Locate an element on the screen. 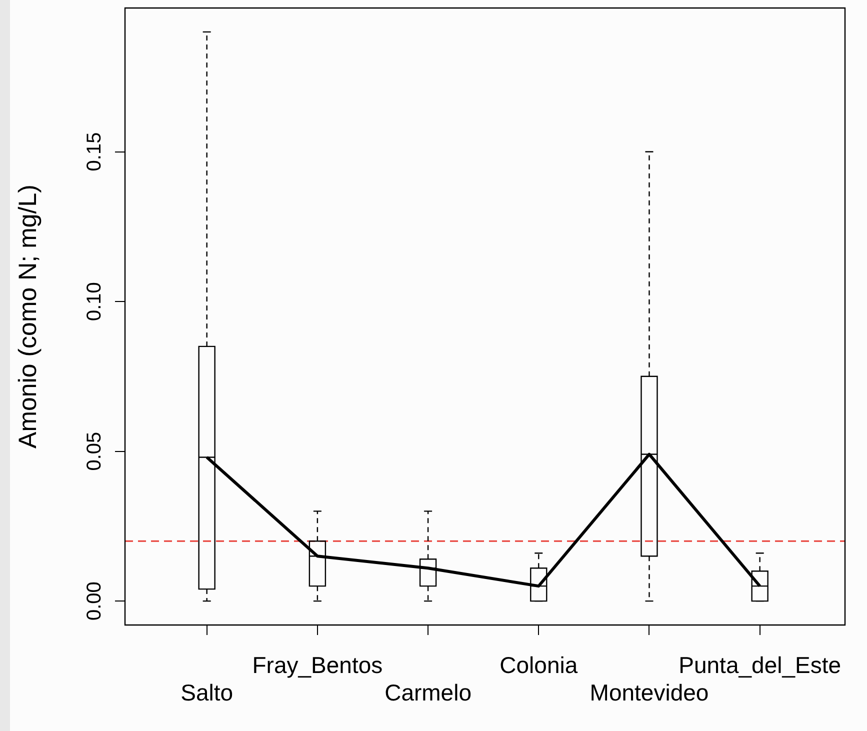 This screenshot has height=731, width=867. x-tick-label: Colonia is located at coordinates (539, 665).